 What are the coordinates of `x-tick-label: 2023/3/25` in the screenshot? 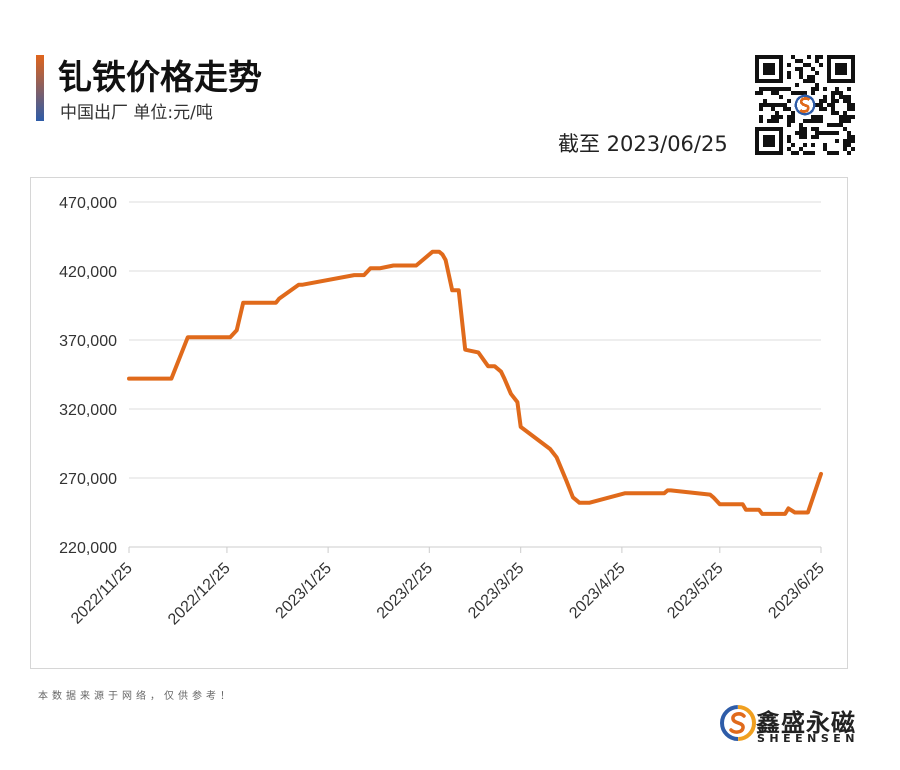 It's located at (496, 591).